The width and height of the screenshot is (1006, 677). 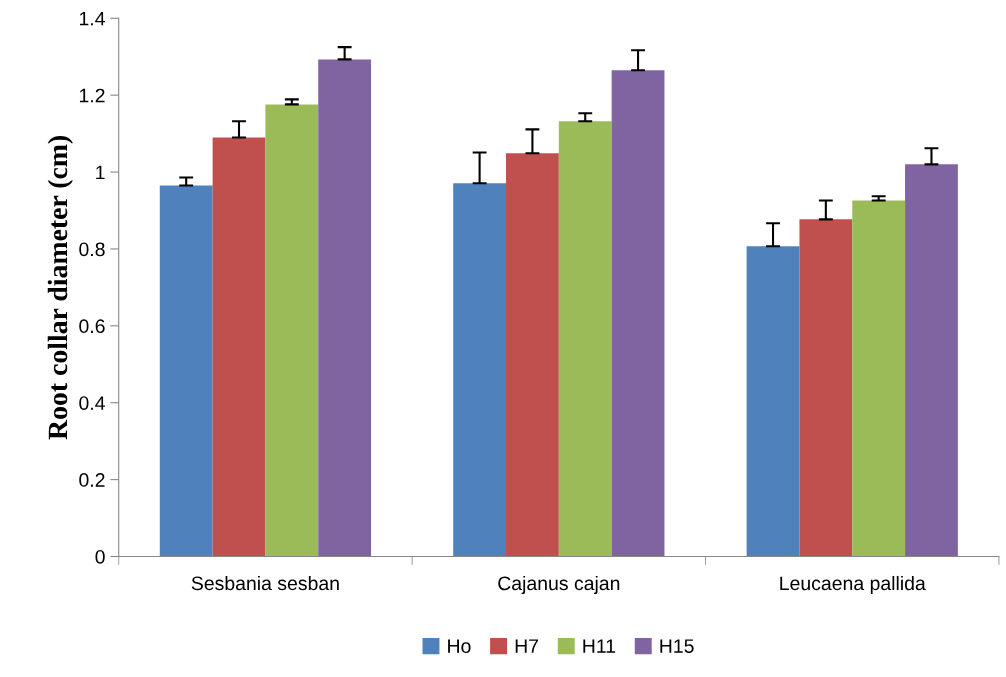 What do you see at coordinates (459, 646) in the screenshot?
I see `legend-label: Ho` at bounding box center [459, 646].